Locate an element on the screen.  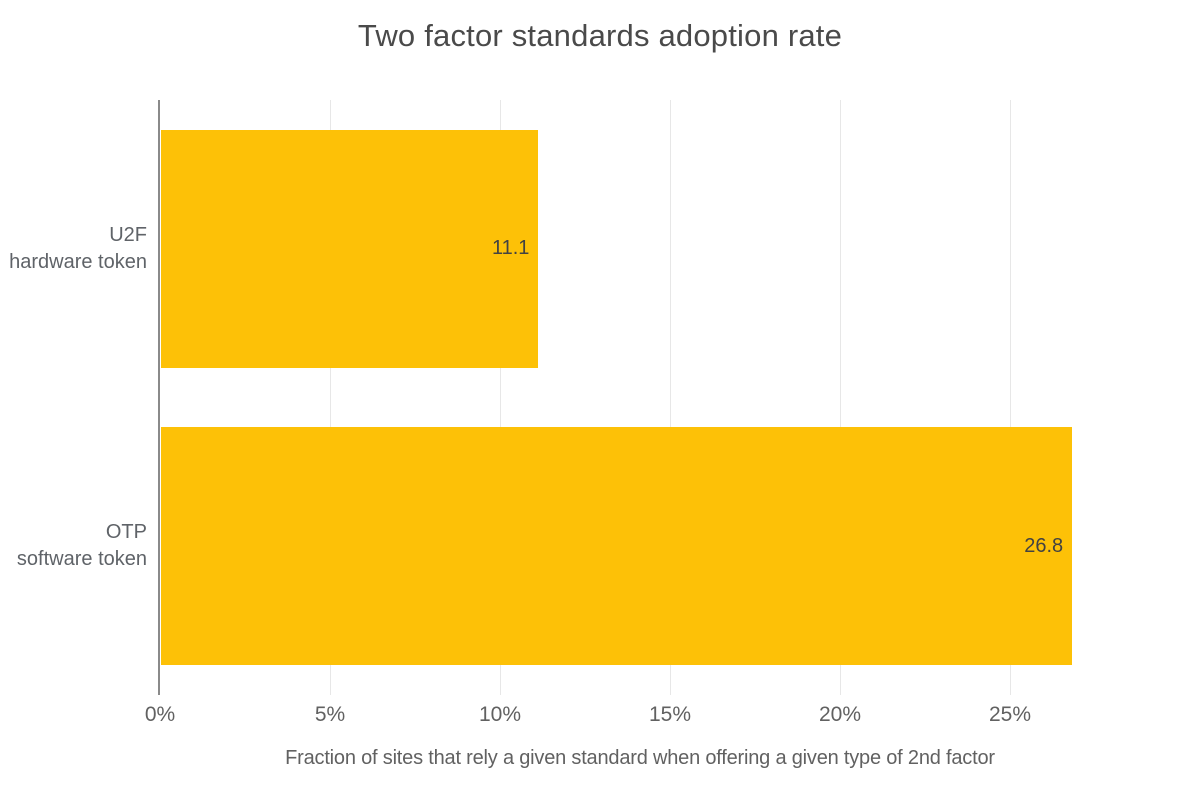
x-tick-label: 15% is located at coordinates (670, 714).